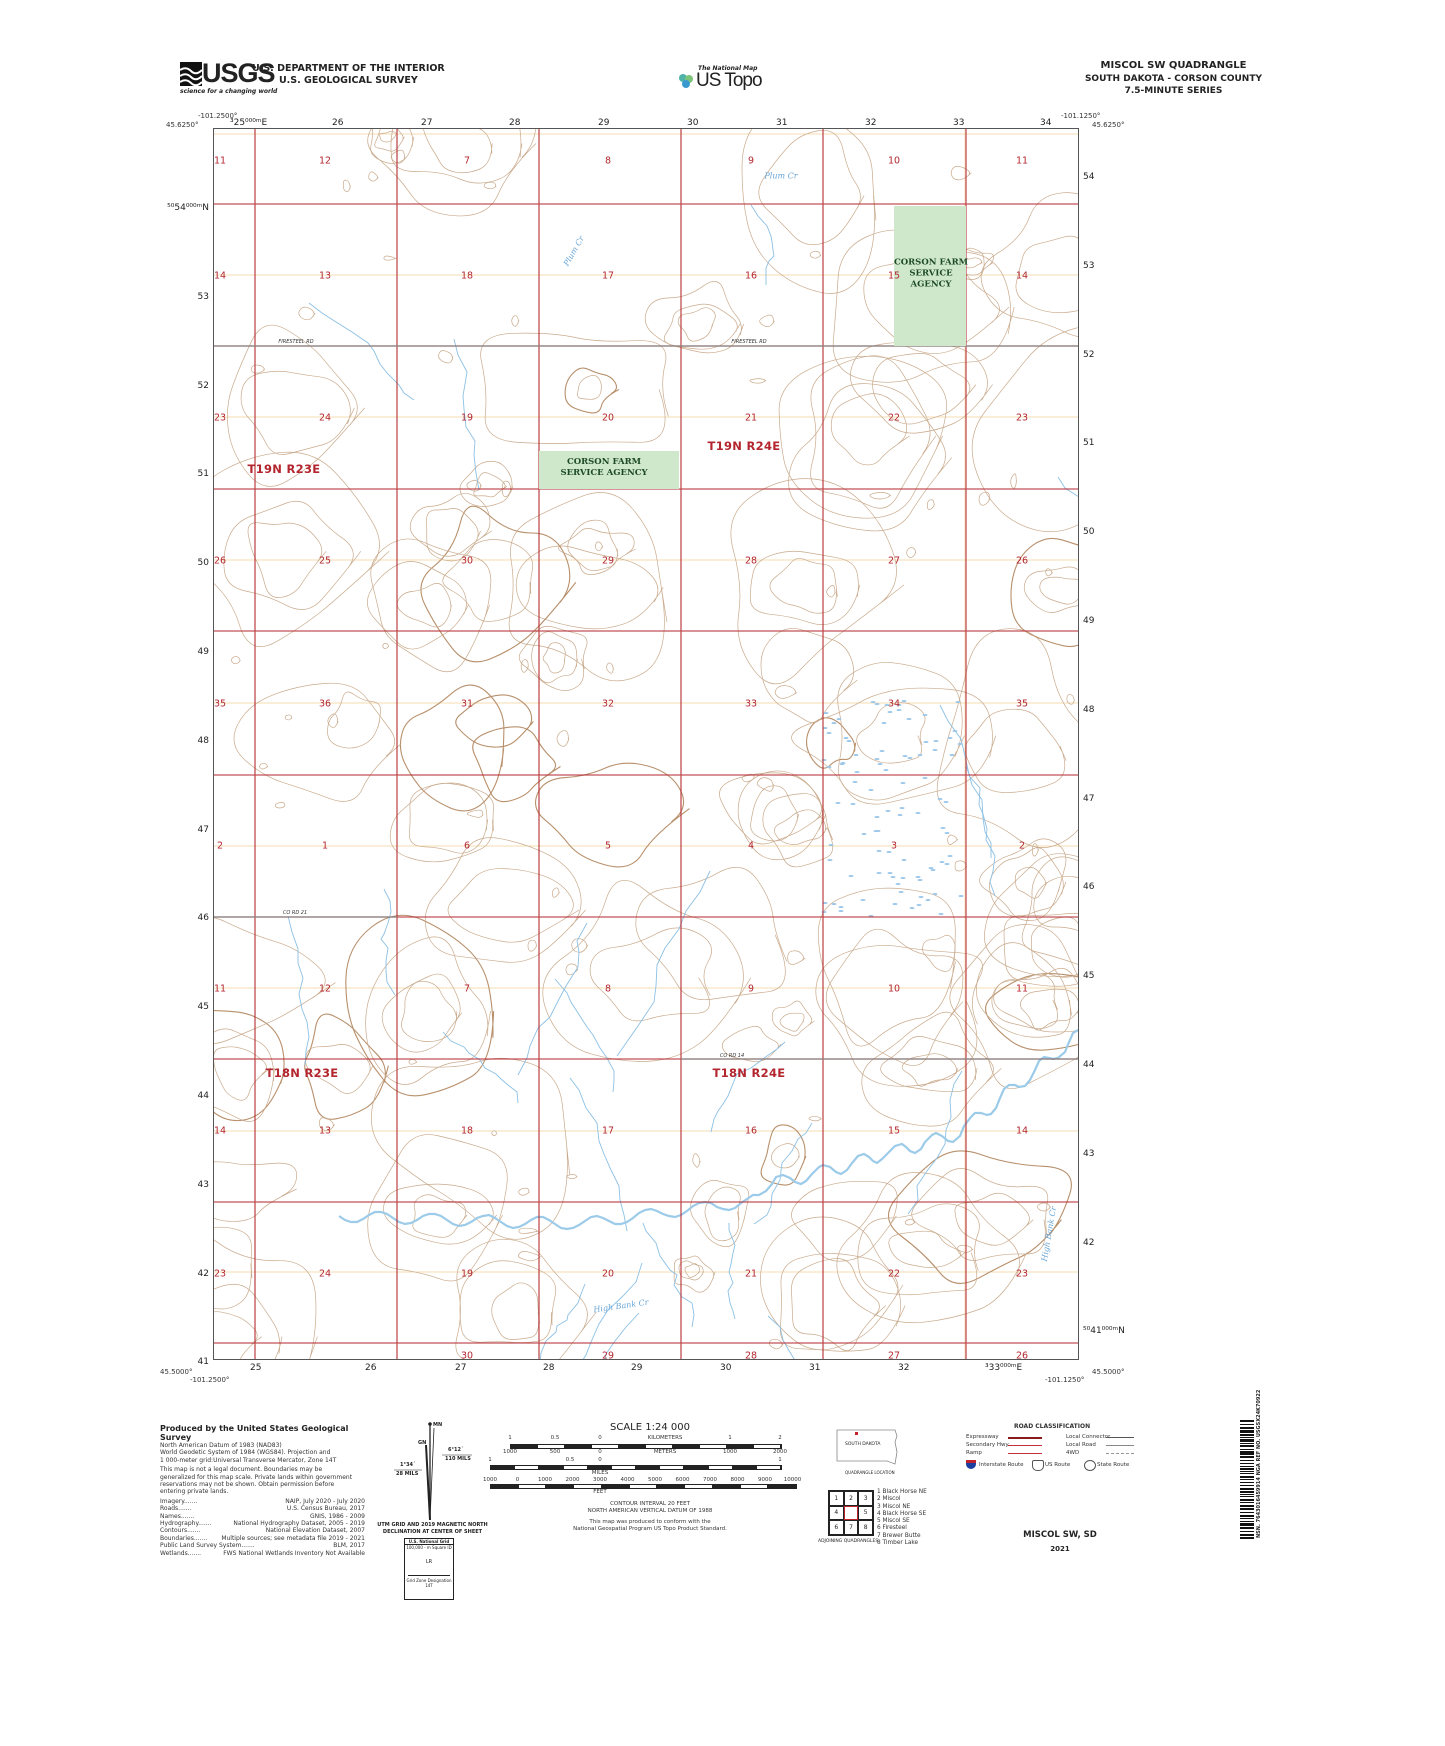 Image resolution: width=1445 pixels, height=1746 pixels. I want to click on mile-tick-label: 0.5, so click(570, 1460).